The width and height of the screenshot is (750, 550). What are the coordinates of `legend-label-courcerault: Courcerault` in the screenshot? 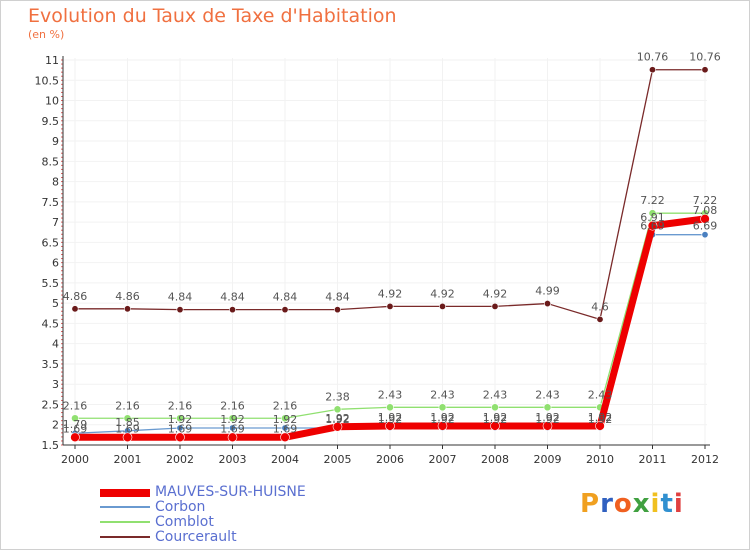 It's located at (196, 537).